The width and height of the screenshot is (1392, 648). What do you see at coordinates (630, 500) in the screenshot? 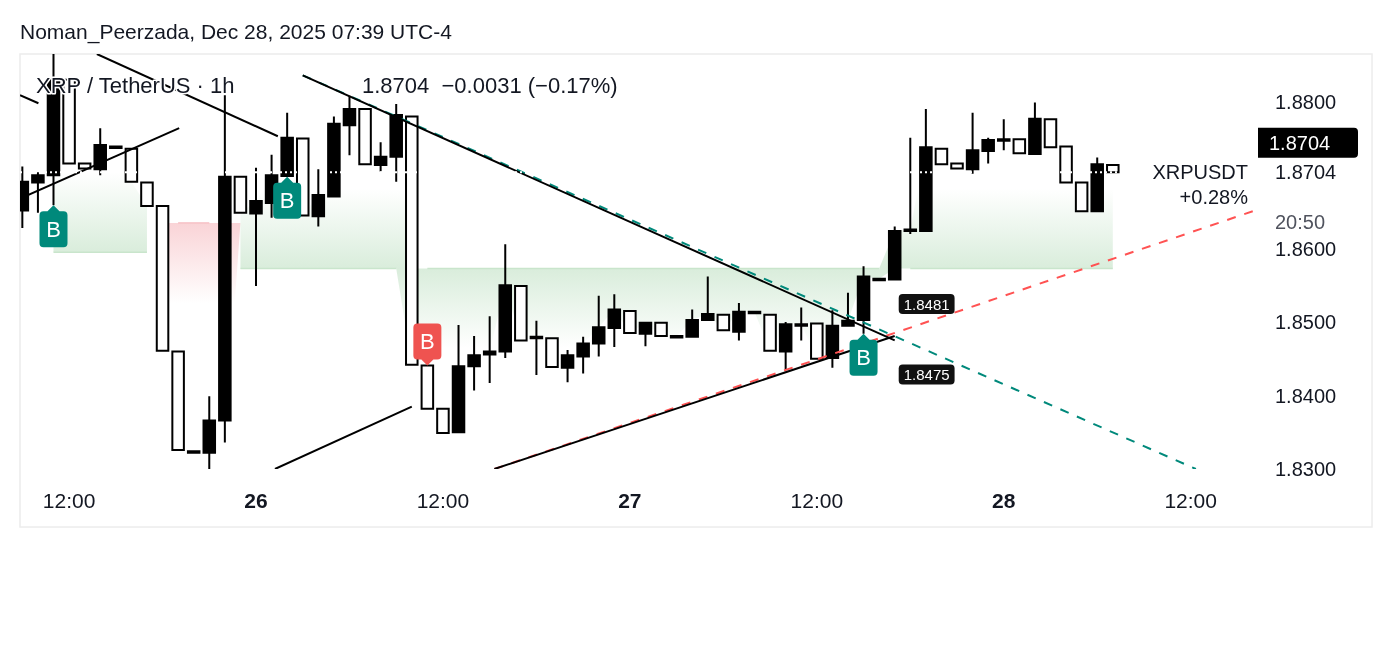
I see `x-tick-label: 27` at bounding box center [630, 500].